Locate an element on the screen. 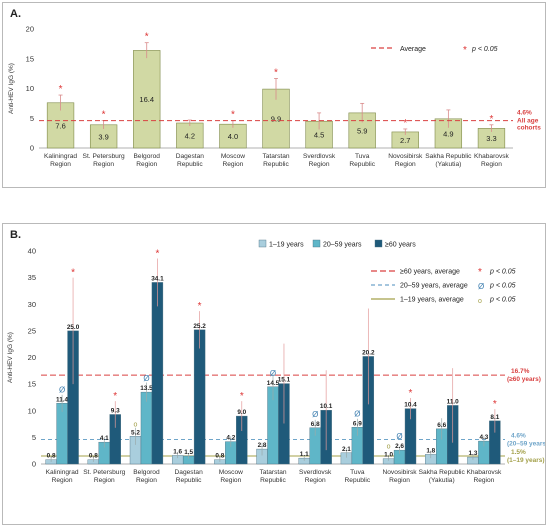 The height and width of the screenshot is (527, 550). average-sublabel: (≥60 years) is located at coordinates (524, 379).